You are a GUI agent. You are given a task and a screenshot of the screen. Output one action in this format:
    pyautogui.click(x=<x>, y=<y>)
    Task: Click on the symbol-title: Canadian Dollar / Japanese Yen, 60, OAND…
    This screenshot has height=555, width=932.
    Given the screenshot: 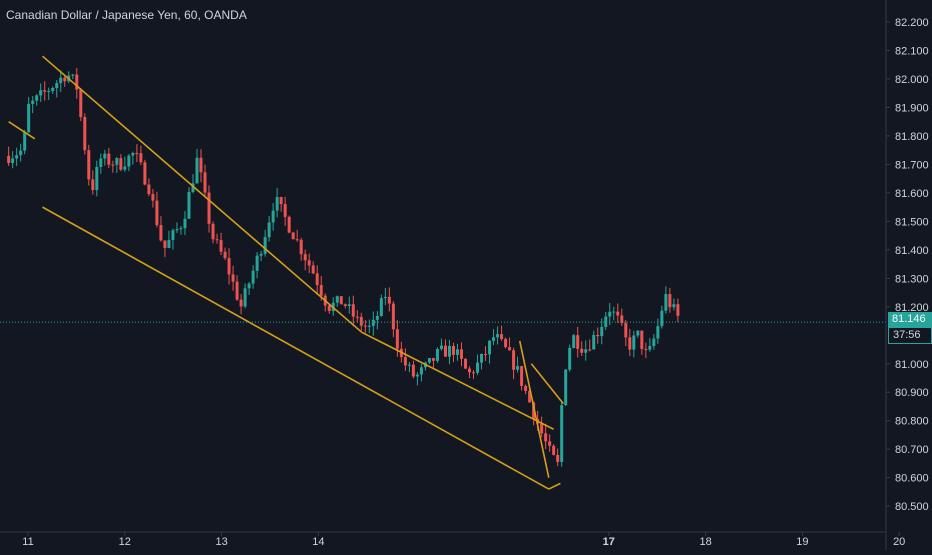 What is the action you would take?
    pyautogui.click(x=126, y=15)
    